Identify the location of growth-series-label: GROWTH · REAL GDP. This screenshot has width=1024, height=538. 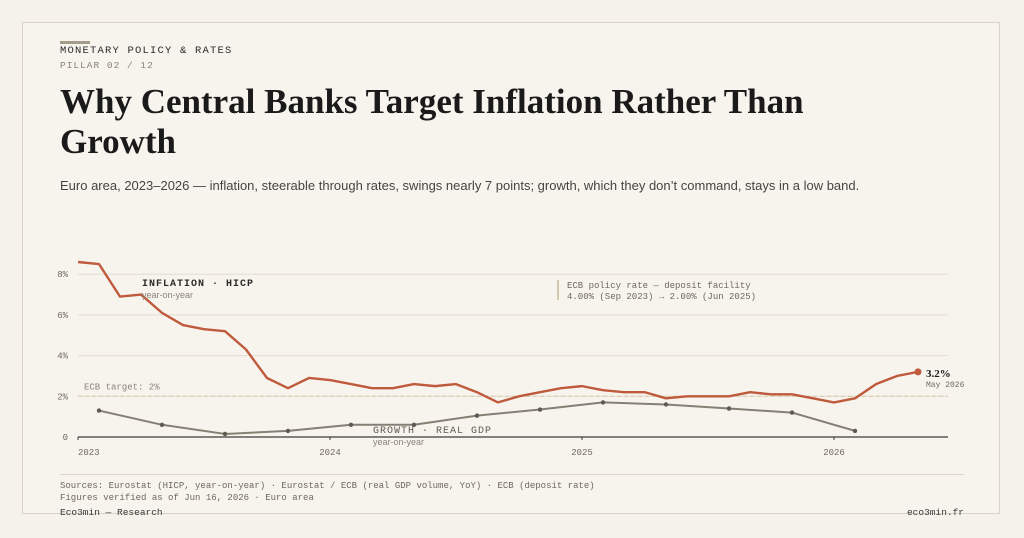
(432, 431).